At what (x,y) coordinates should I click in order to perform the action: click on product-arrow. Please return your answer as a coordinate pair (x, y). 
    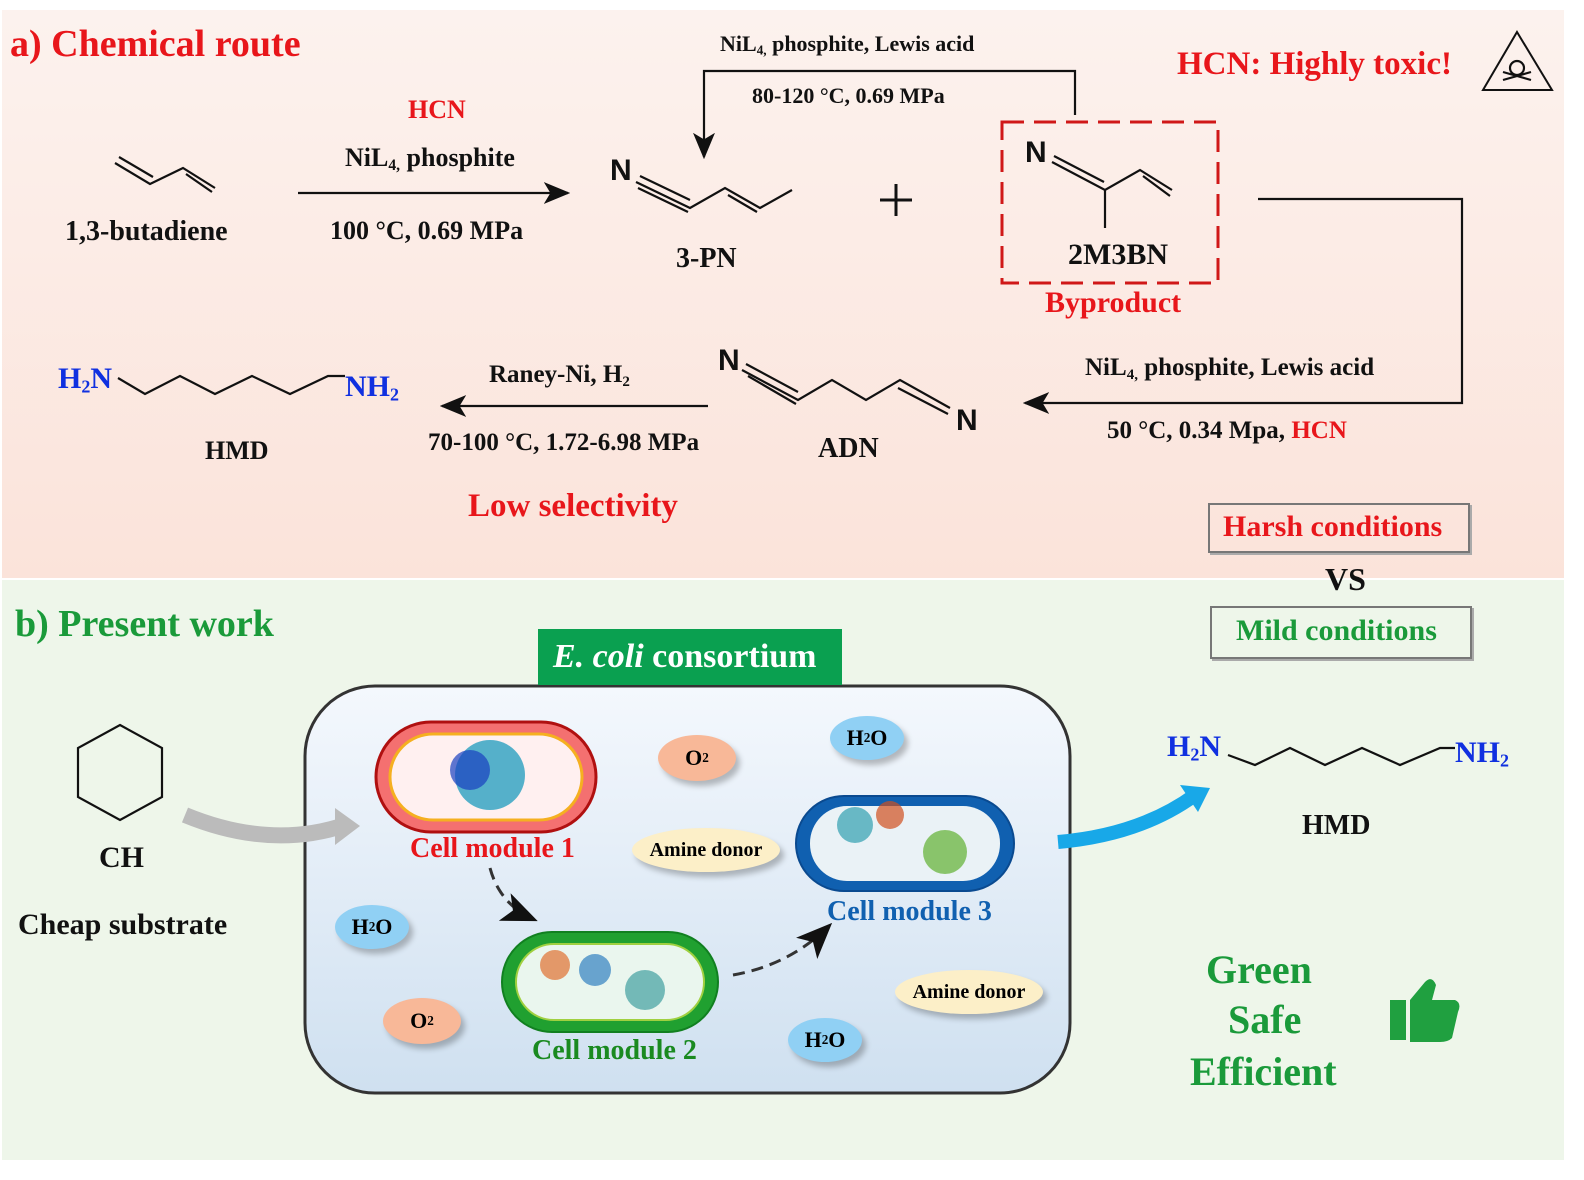
    Looking at the image, I should click on (1128, 819).